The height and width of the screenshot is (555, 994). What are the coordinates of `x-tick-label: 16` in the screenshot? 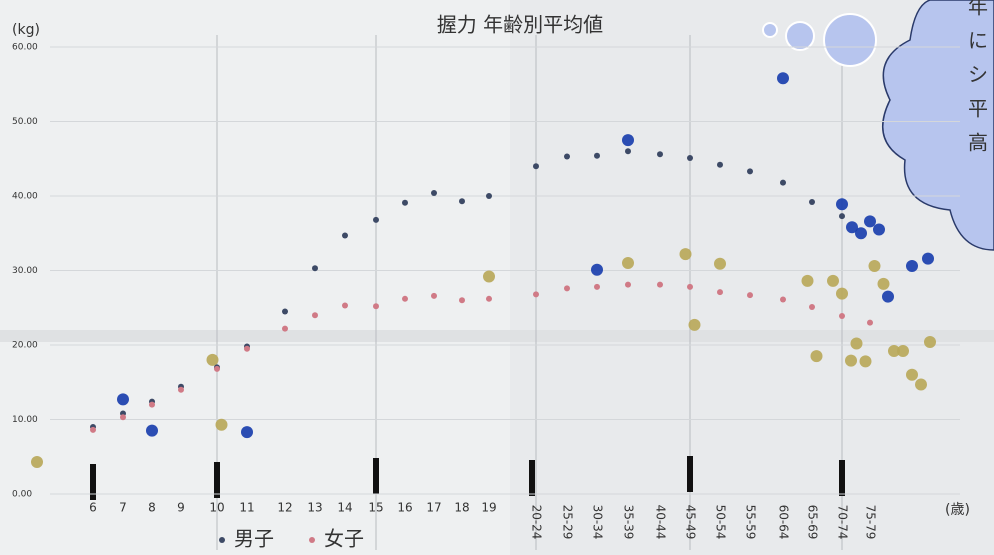 It's located at (404, 508).